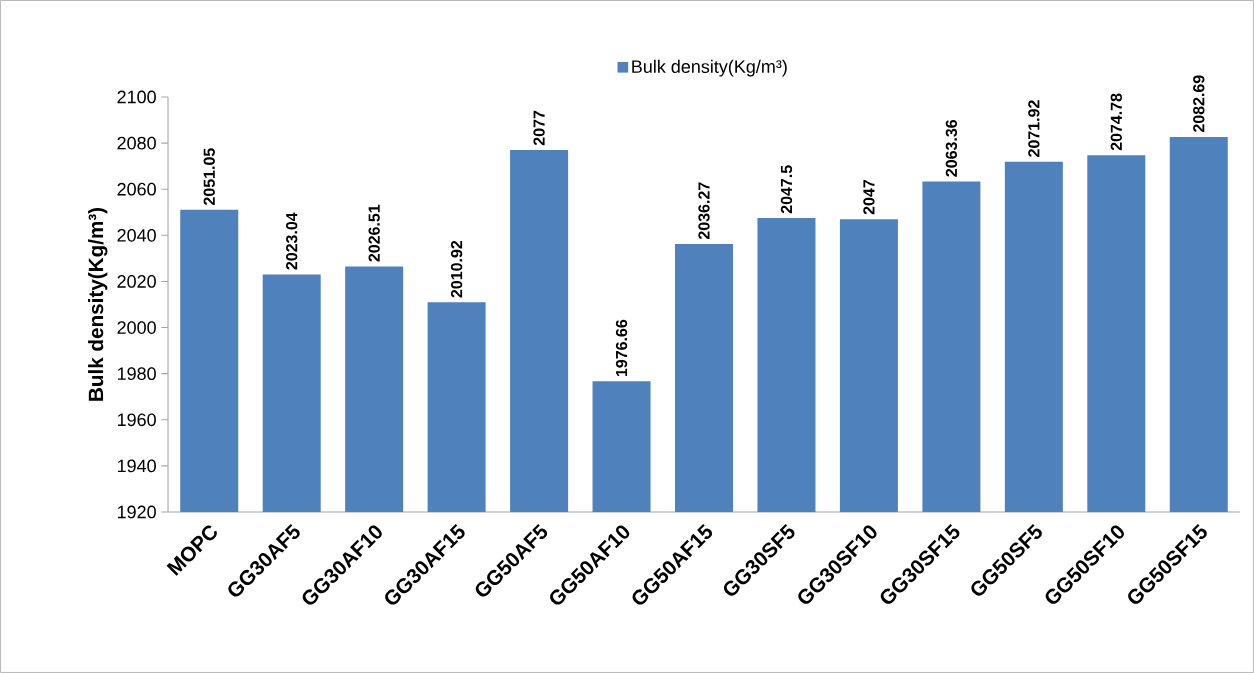 The width and height of the screenshot is (1254, 673). What do you see at coordinates (704, 211) in the screenshot?
I see `data-label: 2036.27` at bounding box center [704, 211].